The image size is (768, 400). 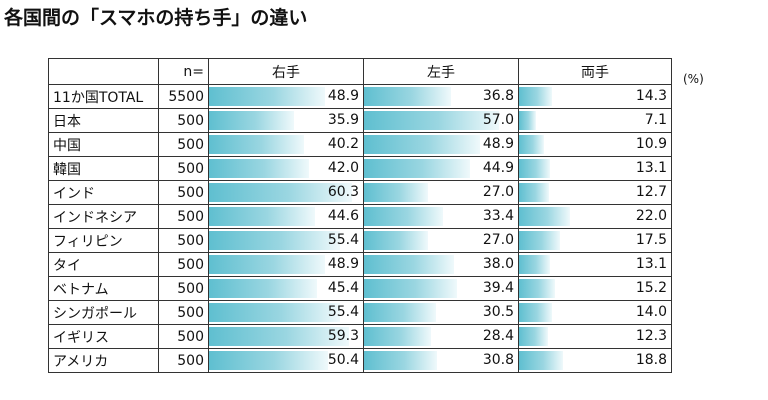 What do you see at coordinates (655, 120) in the screenshot?
I see `value-label: 7.1` at bounding box center [655, 120].